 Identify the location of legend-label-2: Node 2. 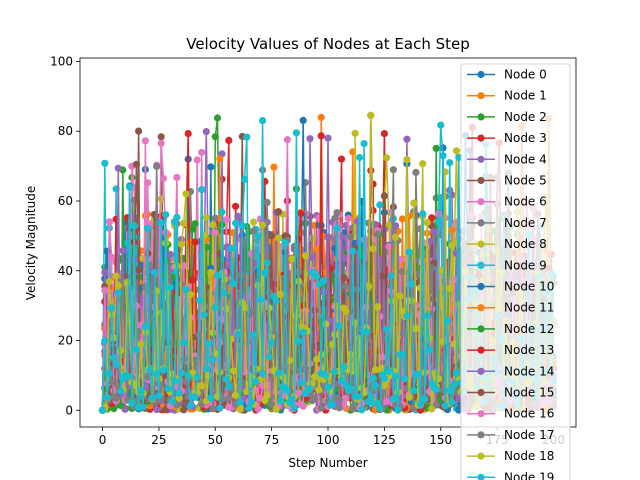
(525, 117).